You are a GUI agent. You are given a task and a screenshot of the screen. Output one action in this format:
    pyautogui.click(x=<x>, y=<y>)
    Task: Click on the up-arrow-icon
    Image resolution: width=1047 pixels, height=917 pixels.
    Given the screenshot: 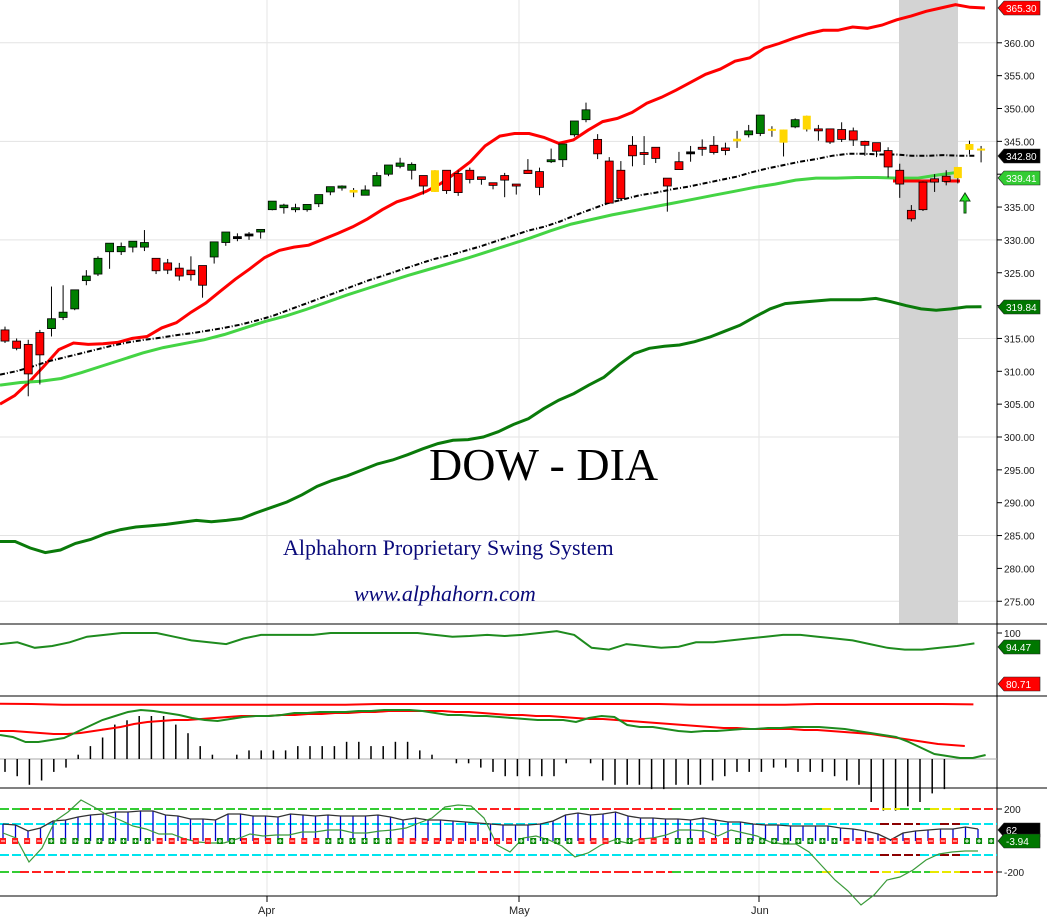 What is the action you would take?
    pyautogui.click(x=965, y=203)
    